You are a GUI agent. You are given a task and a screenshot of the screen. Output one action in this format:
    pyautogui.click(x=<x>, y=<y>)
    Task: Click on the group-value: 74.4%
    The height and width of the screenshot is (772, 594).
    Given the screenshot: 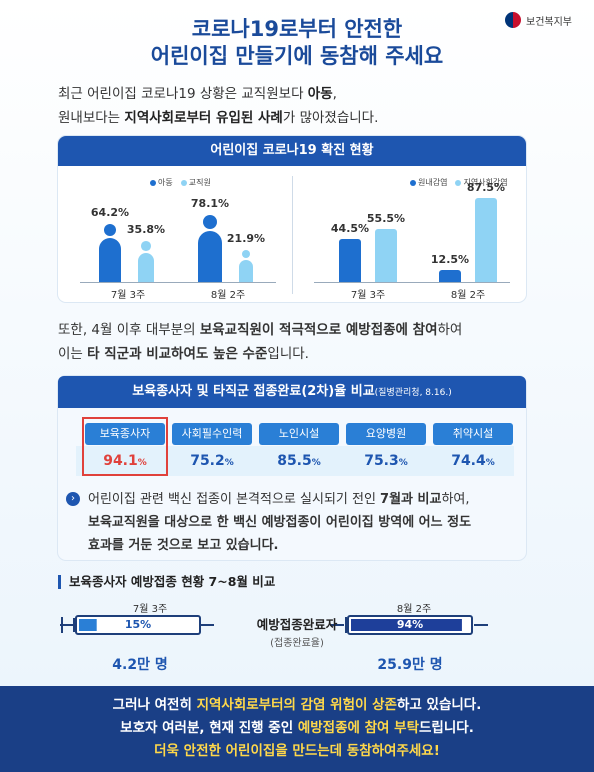 What is the action you would take?
    pyautogui.click(x=473, y=461)
    